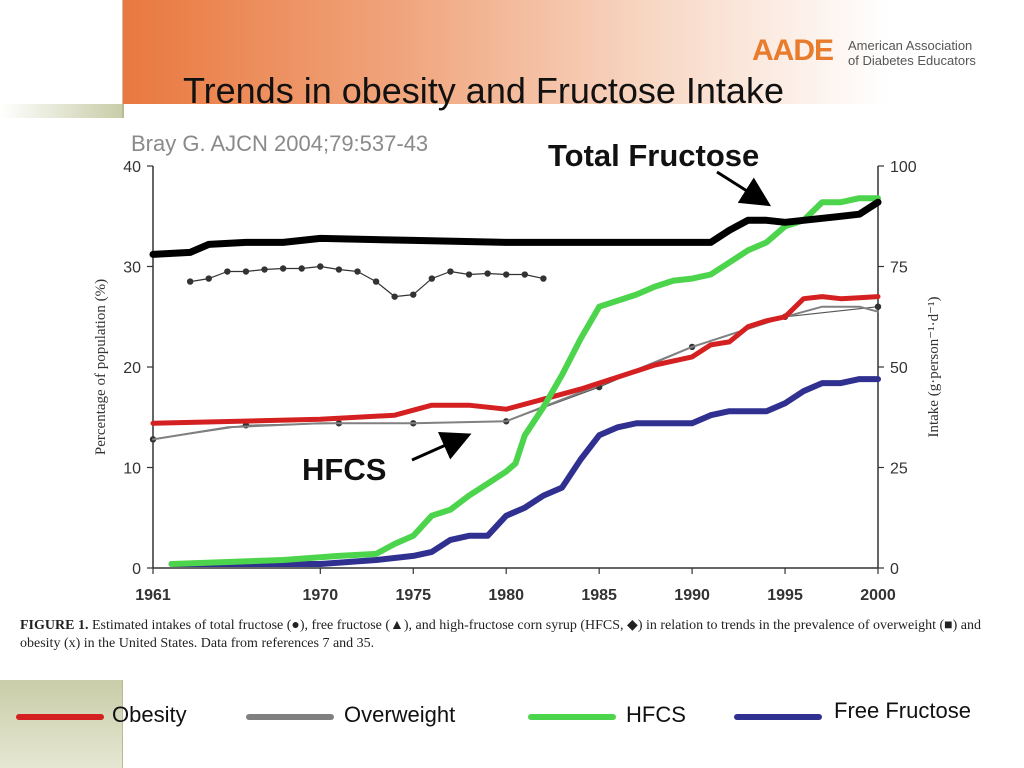 The image size is (1024, 768). I want to click on aade-logo: AADE, so click(793, 51).